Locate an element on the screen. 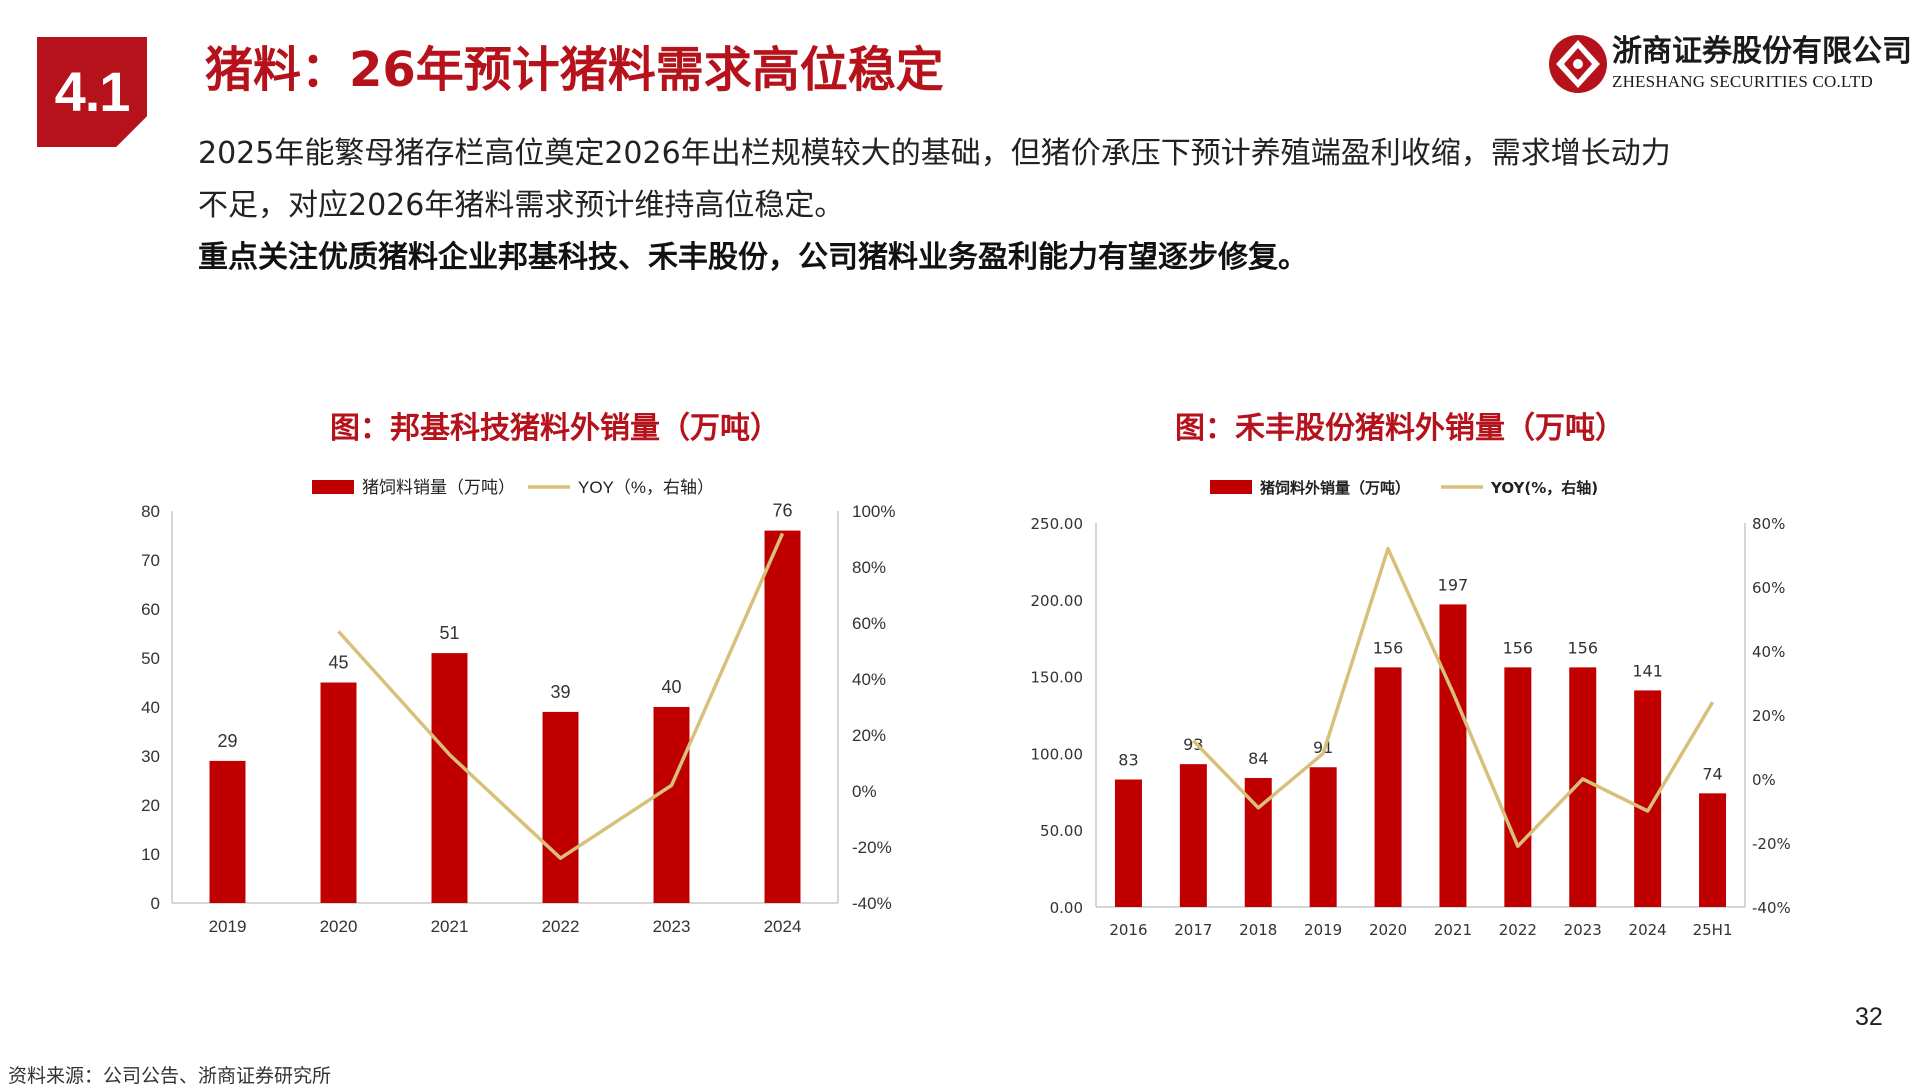 This screenshot has height=1088, width=1920. logo-company-name-cn: 浙商证券股份有限公司 is located at coordinates (1762, 51).